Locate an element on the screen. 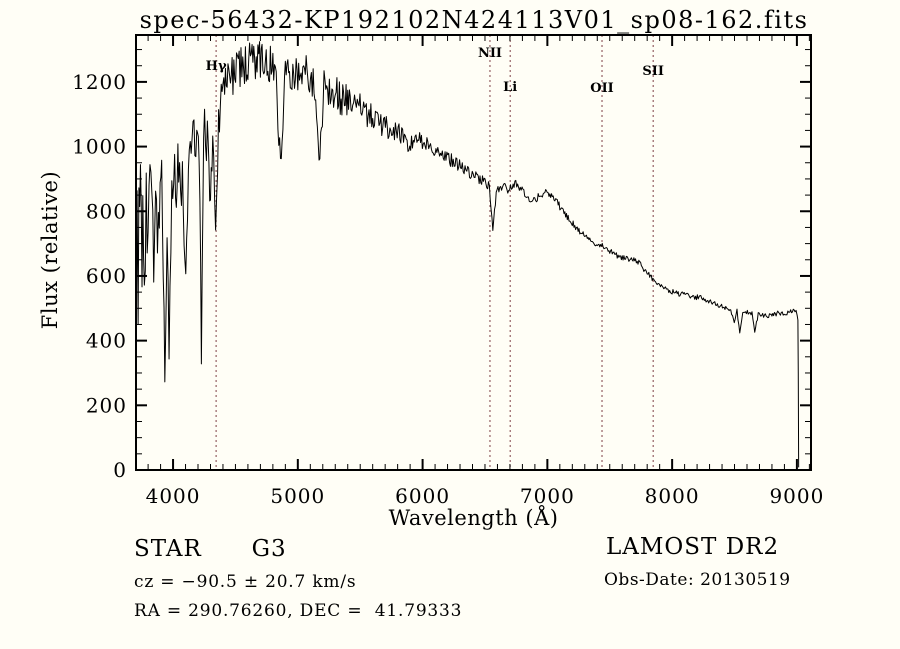 The width and height of the screenshot is (900, 649). spectral-line-label-Hγ: Hγ is located at coordinates (216, 66).